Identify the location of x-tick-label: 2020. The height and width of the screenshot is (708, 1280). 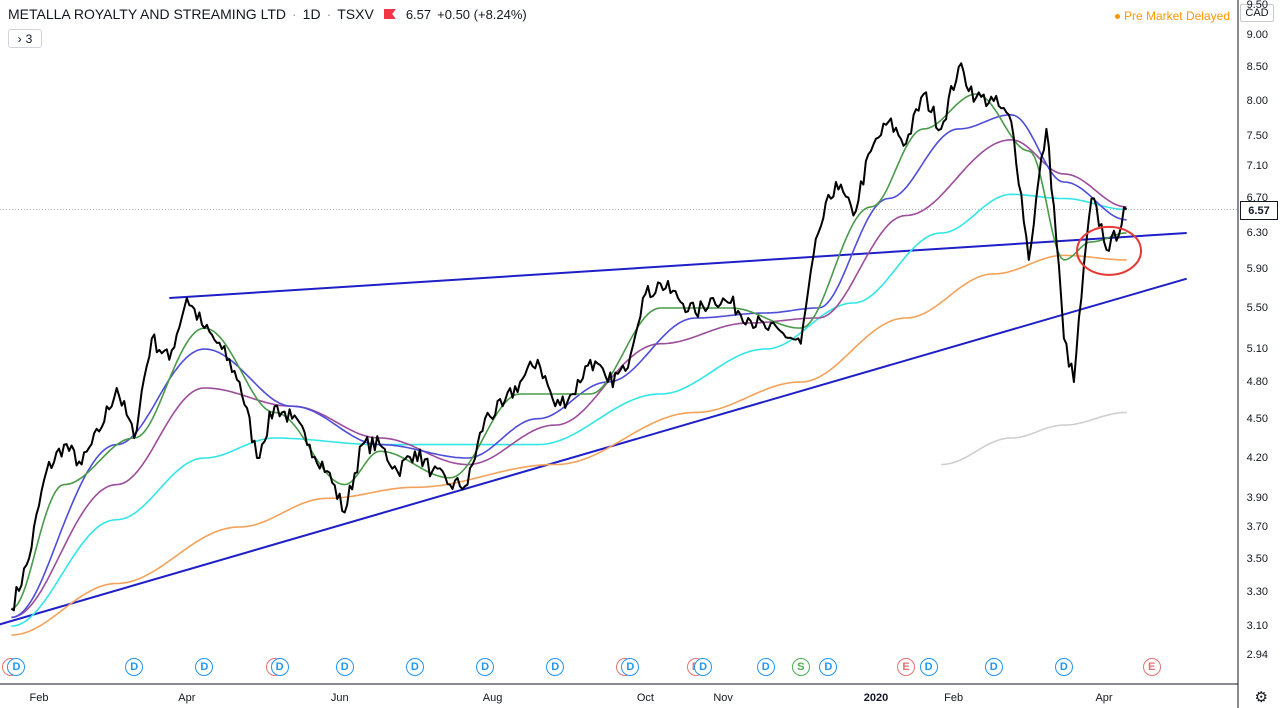
(876, 698).